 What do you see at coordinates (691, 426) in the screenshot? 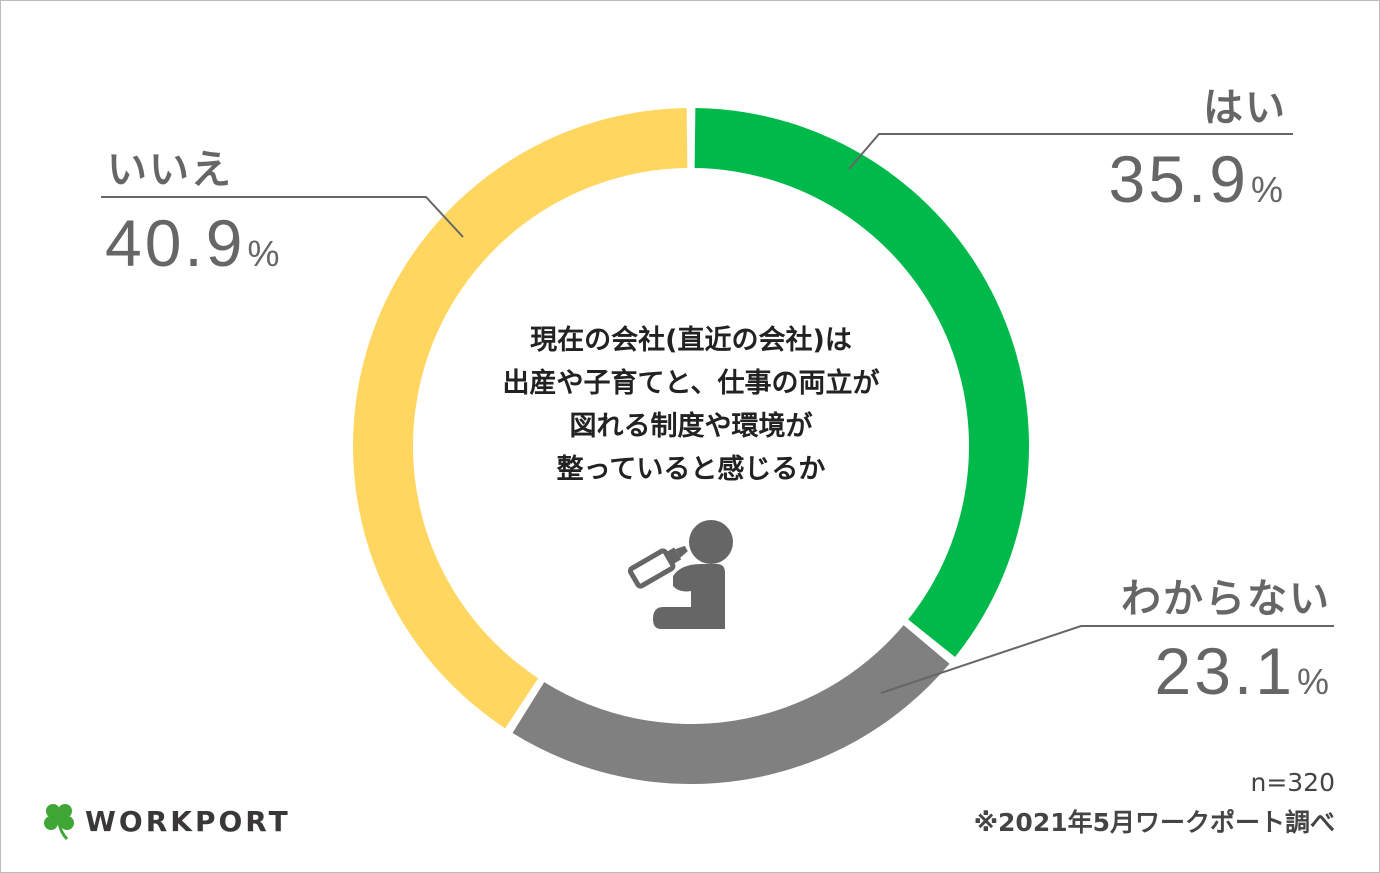
I see `chart-title-line: 図れる制度や環境が` at bounding box center [691, 426].